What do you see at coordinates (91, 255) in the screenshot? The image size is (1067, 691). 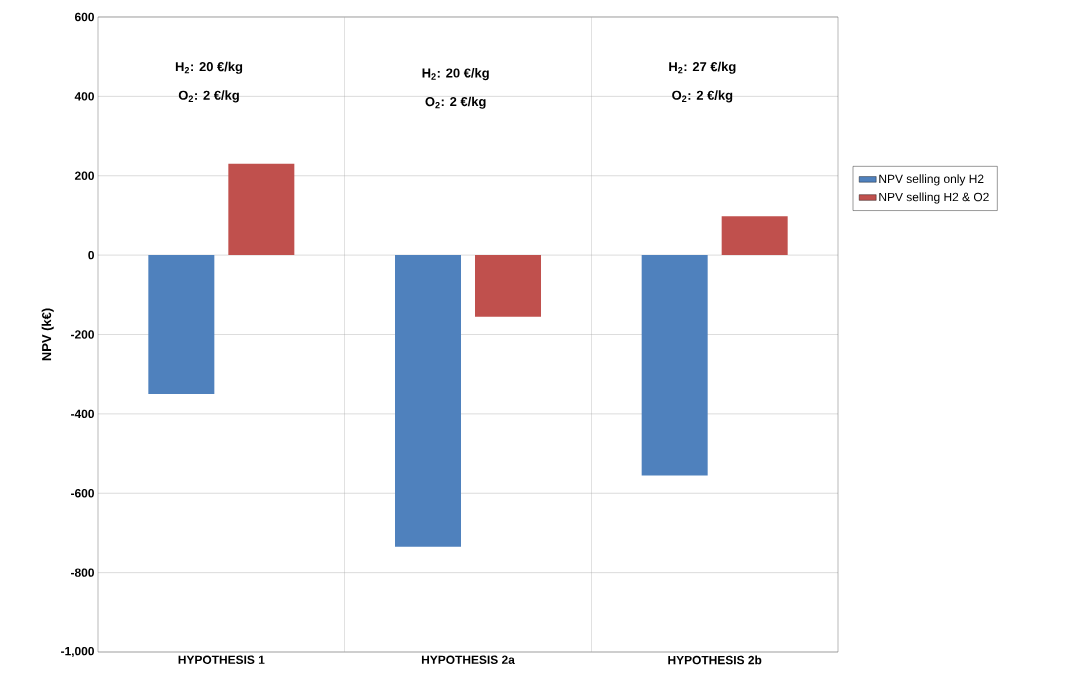 I see `y-tick-label: 0` at bounding box center [91, 255].